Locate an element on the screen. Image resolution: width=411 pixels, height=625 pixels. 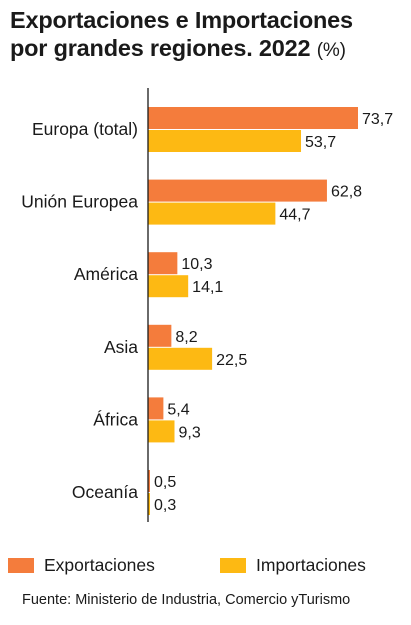
legend-swatch-importaciones is located at coordinates (233, 565).